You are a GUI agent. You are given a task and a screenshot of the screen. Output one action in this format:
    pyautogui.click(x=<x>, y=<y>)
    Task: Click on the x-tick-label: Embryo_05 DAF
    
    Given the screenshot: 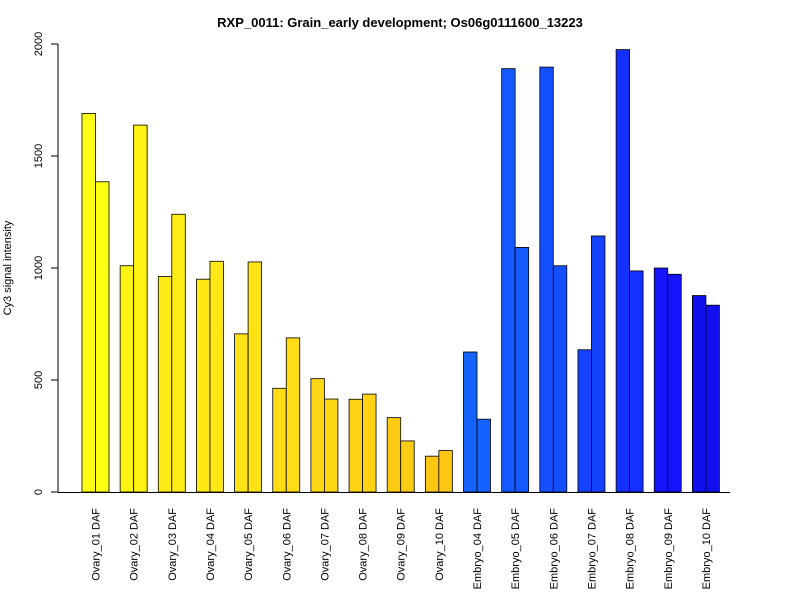 What is the action you would take?
    pyautogui.click(x=516, y=549)
    